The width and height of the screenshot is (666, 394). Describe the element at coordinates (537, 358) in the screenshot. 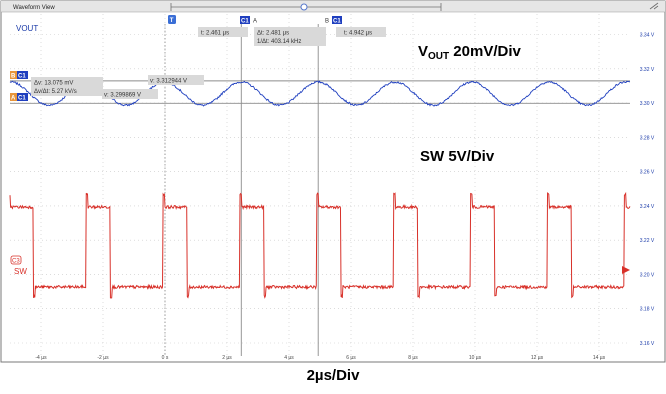

I see `x-tick-label: 12 µs` at that location.